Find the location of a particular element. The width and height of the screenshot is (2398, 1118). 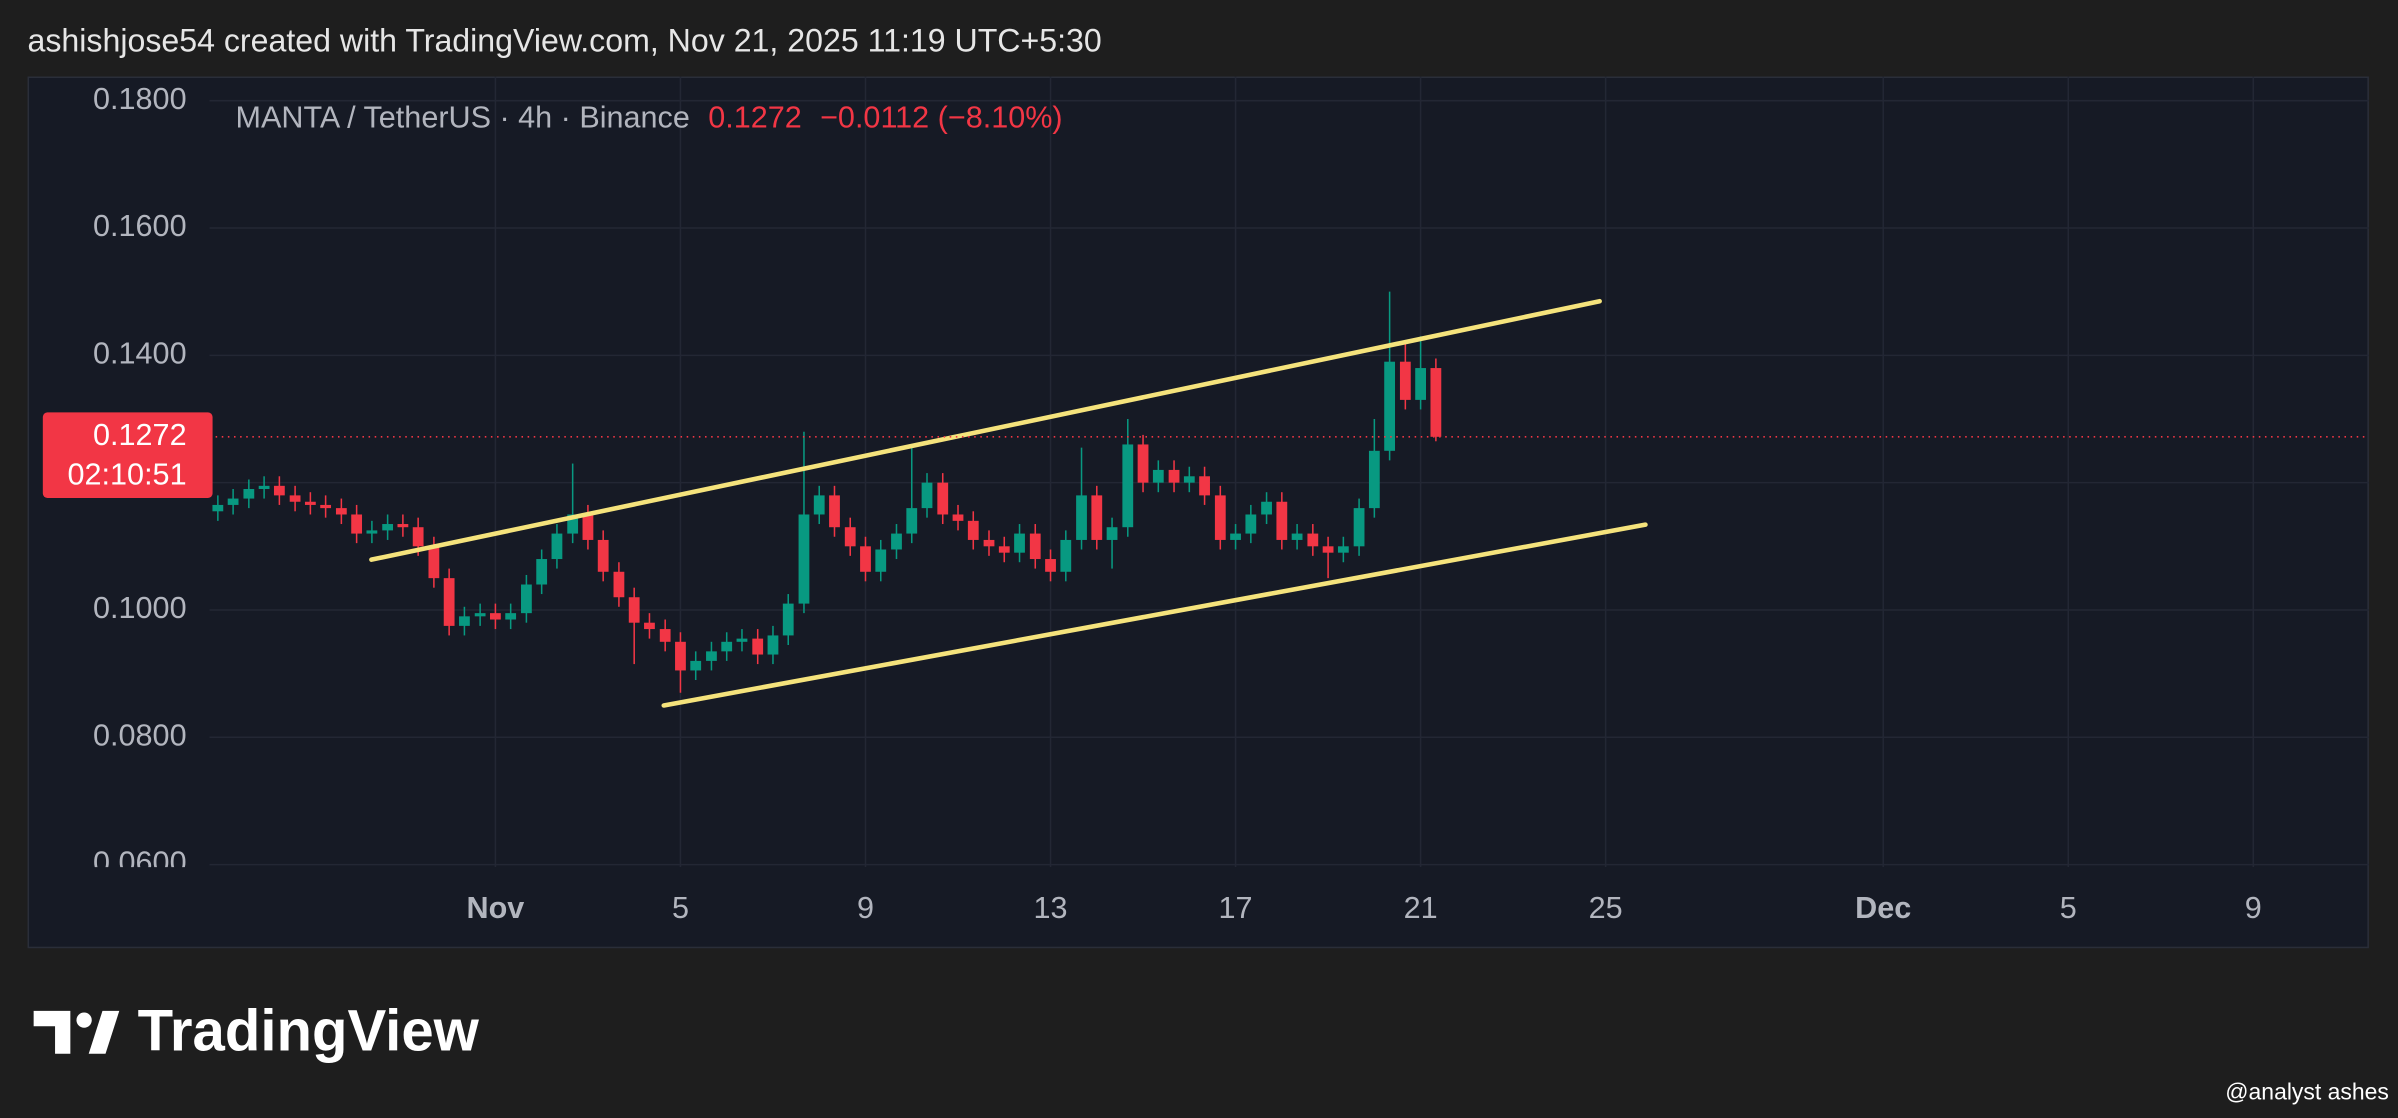

x-tick-label: 17 is located at coordinates (1236, 908).